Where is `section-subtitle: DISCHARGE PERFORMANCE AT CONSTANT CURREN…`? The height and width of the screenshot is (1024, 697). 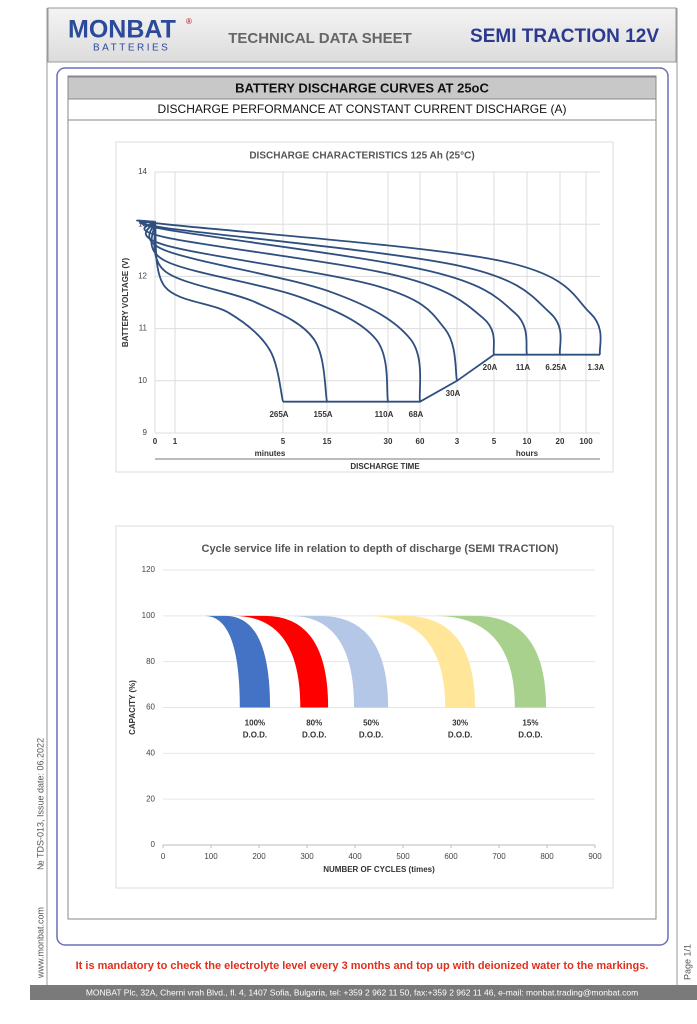
section-subtitle: DISCHARGE PERFORMANCE AT CONSTANT CURREN… is located at coordinates (362, 109).